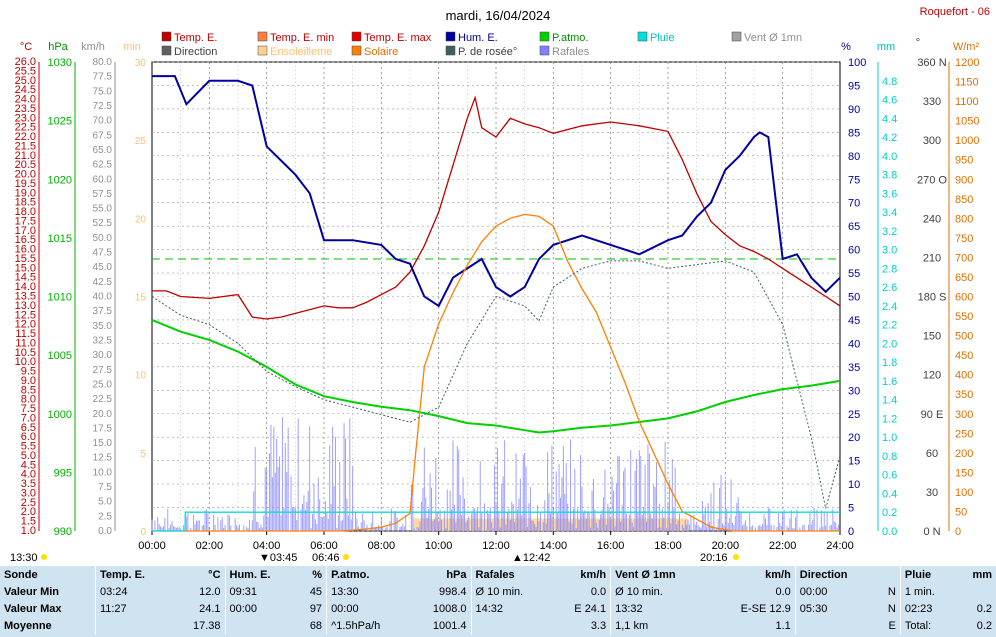 The width and height of the screenshot is (996, 637). I want to click on rain-tick-label: 2.6, so click(889, 288).